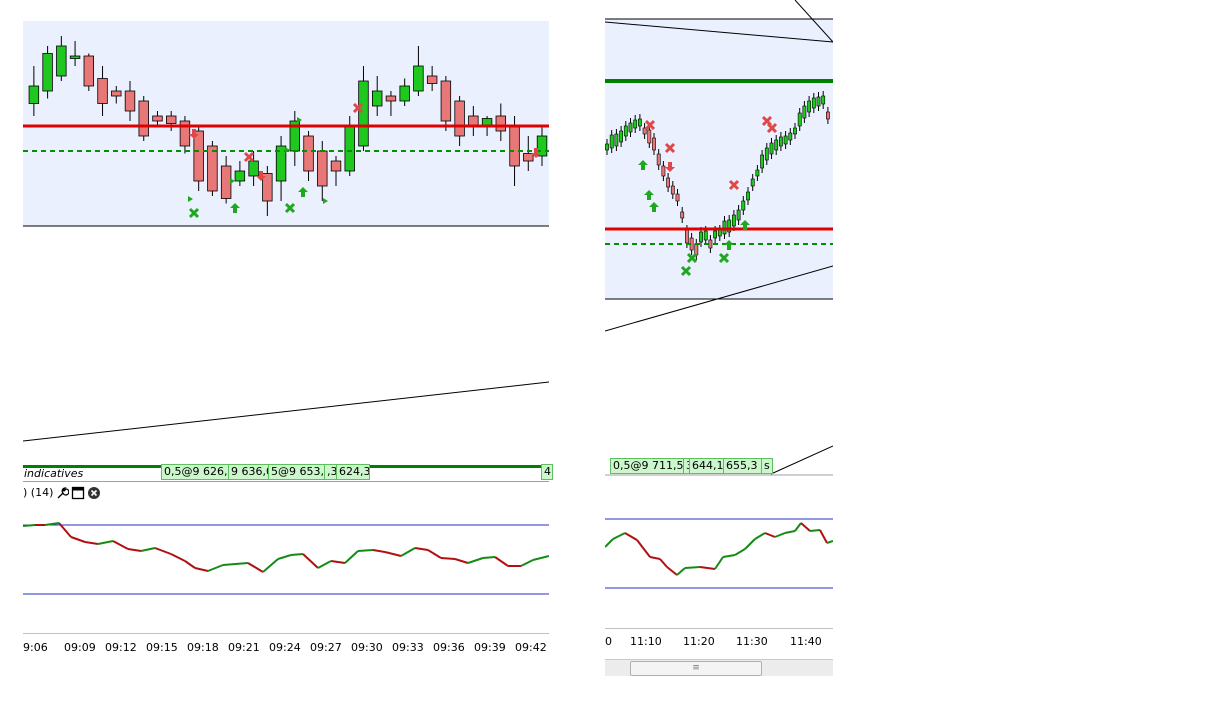 The image size is (1209, 709). I want to click on right-candles-group, so click(719, 178).